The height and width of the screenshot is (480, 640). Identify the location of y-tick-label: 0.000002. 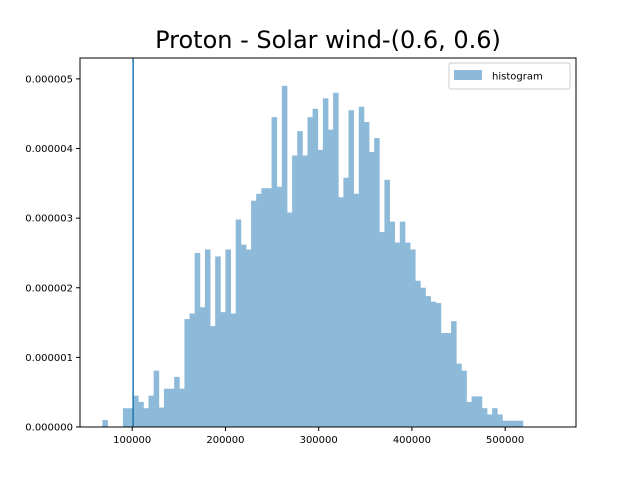
(49, 288).